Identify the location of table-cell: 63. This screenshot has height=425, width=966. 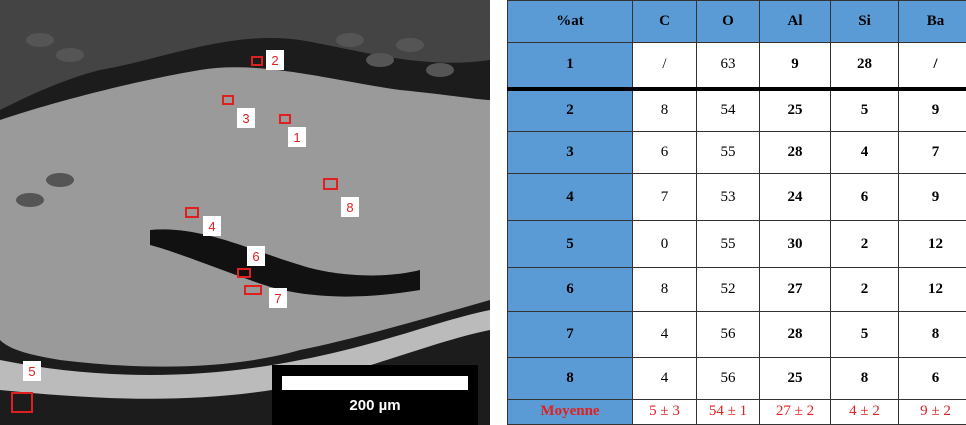
(728, 66).